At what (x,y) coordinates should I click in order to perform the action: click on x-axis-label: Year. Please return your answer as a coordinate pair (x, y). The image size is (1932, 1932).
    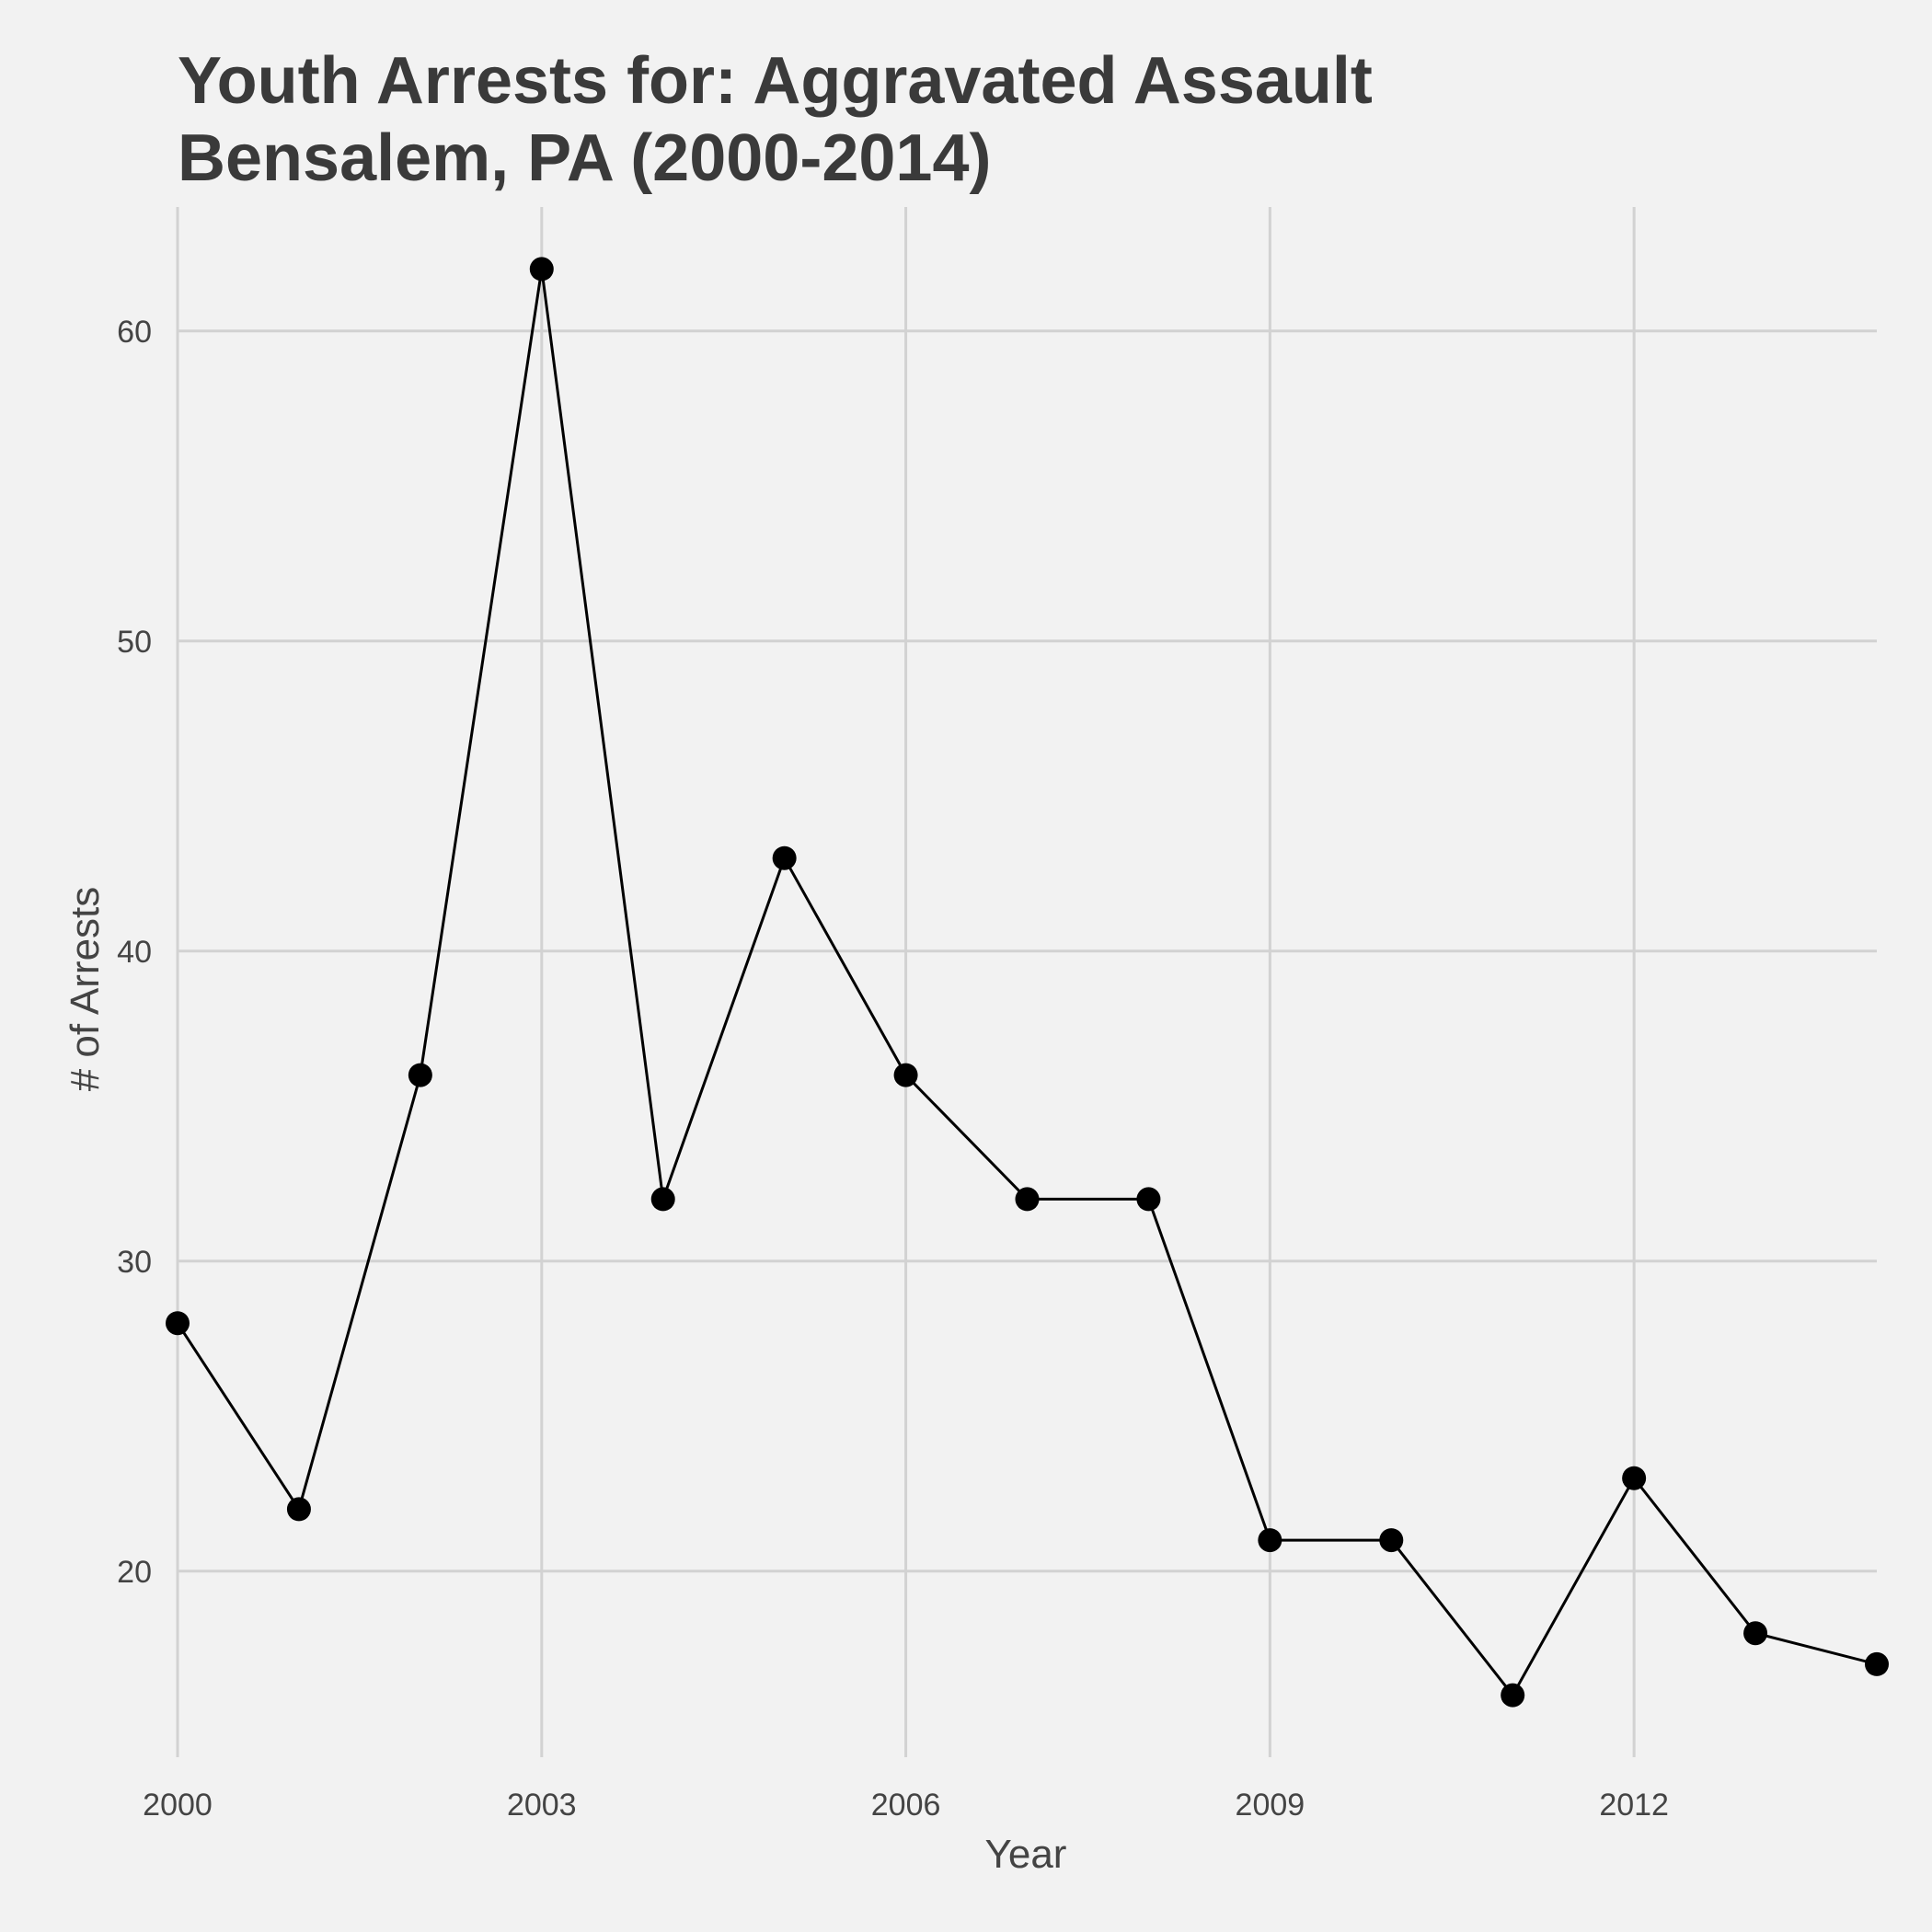
    Looking at the image, I should click on (1026, 1854).